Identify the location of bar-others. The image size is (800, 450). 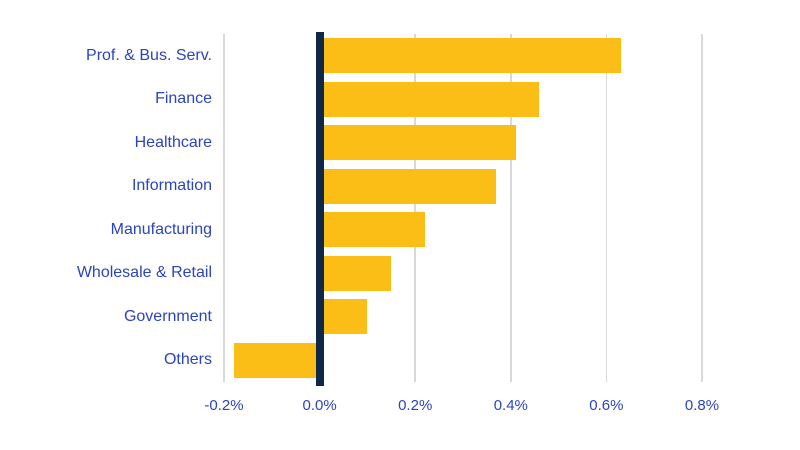
(276, 360).